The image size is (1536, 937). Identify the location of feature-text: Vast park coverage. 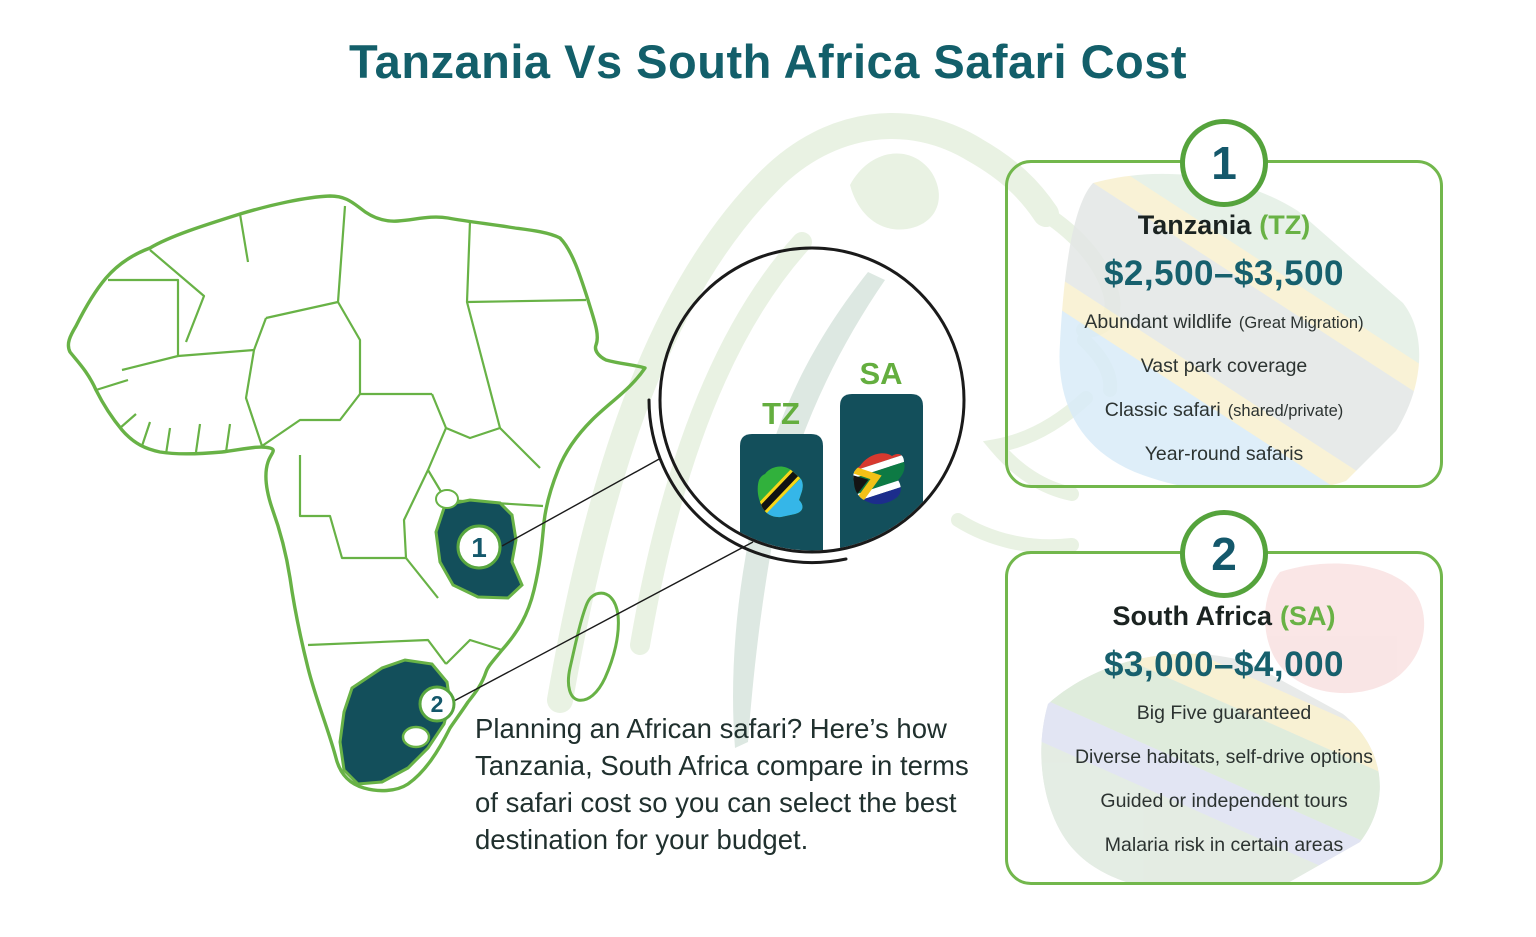
(1224, 366).